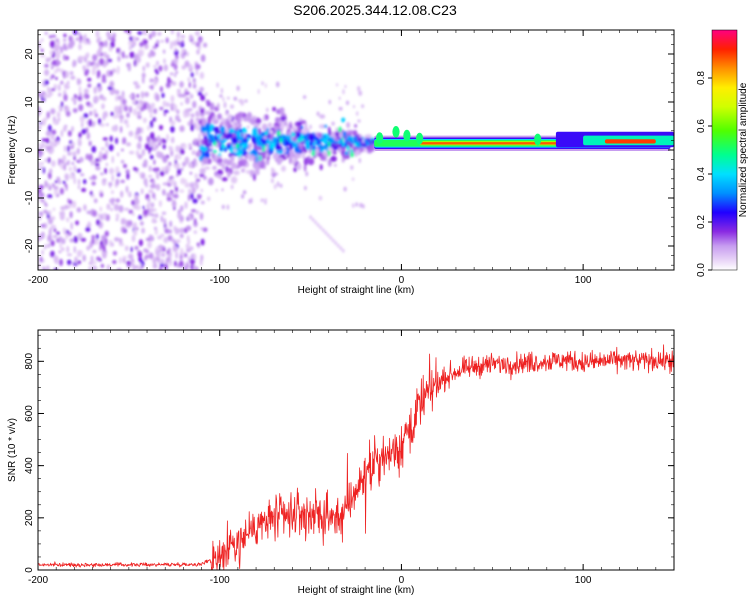  Describe the element at coordinates (583, 580) in the screenshot. I see `snr-x-tick-label: 100` at that location.